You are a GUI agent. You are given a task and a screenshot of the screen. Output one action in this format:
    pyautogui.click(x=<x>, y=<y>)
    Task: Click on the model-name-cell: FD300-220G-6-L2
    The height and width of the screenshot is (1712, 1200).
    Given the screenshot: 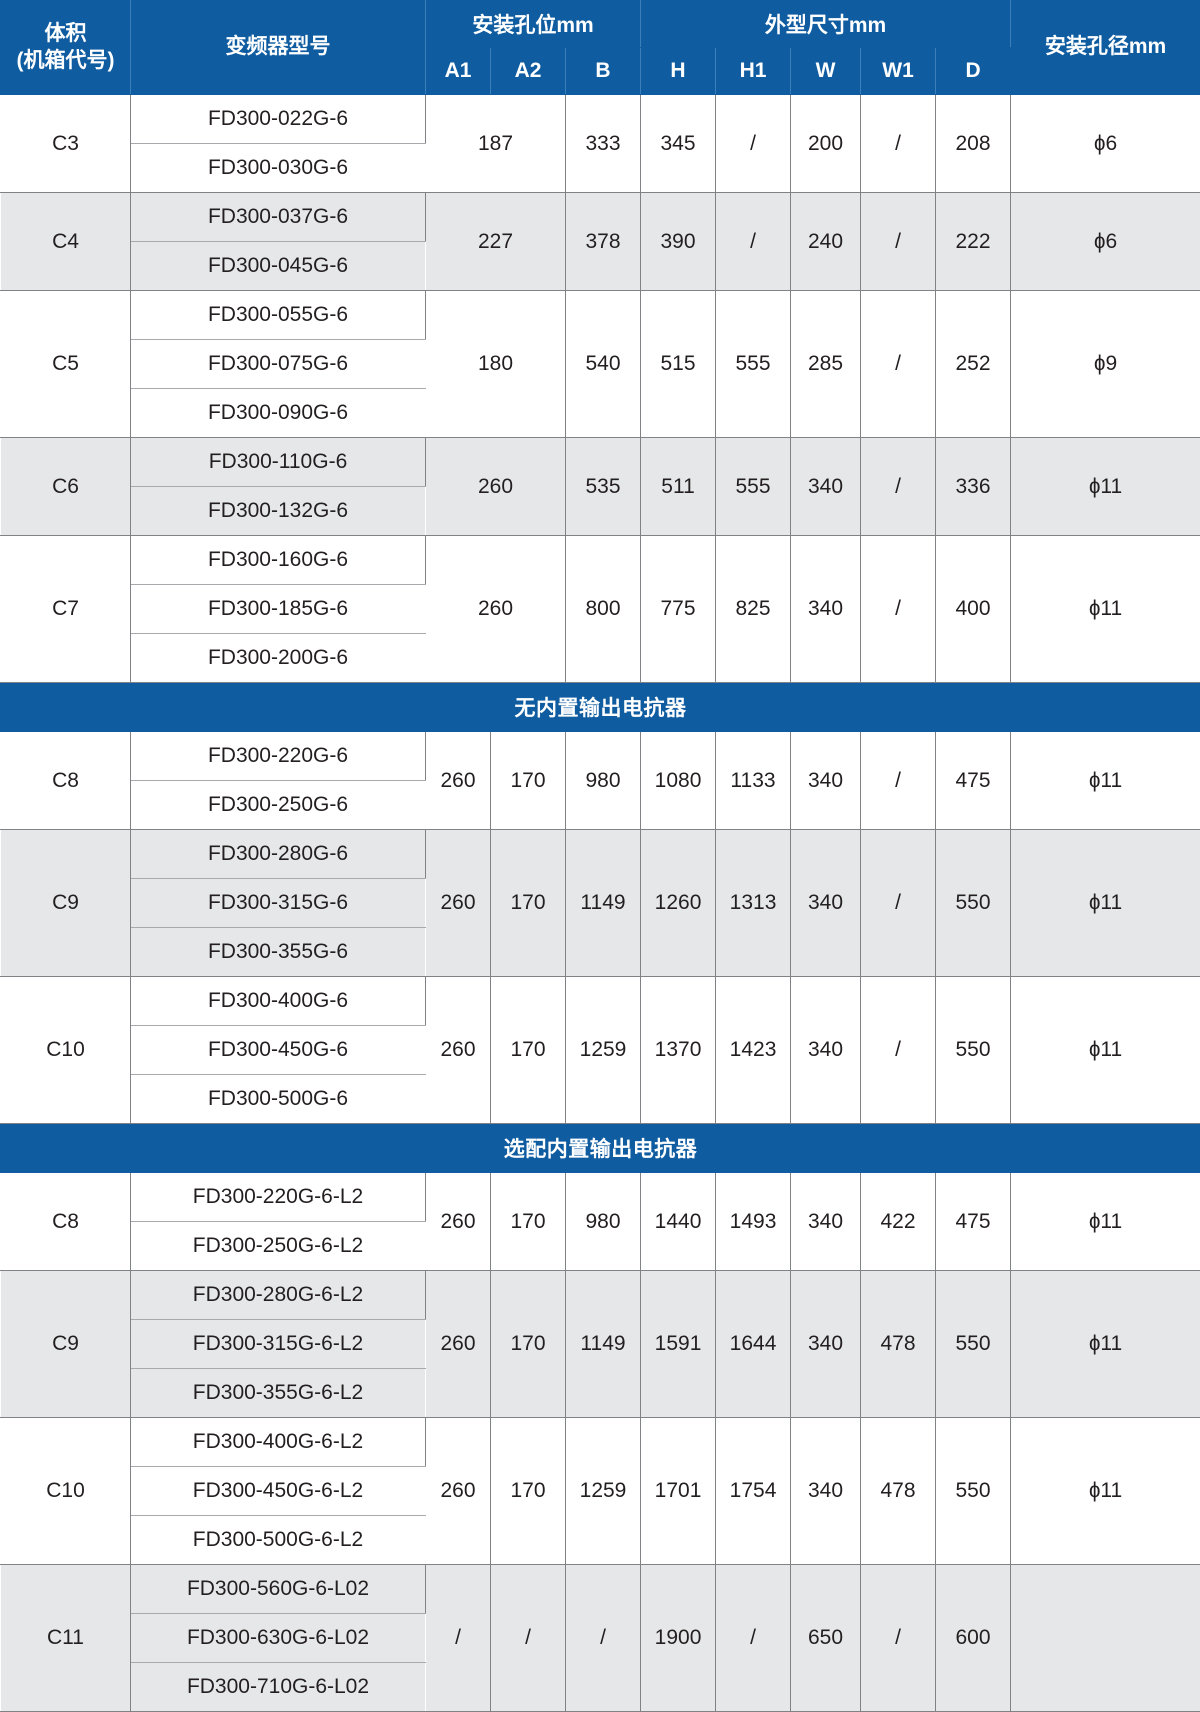 What is the action you would take?
    pyautogui.click(x=278, y=1197)
    